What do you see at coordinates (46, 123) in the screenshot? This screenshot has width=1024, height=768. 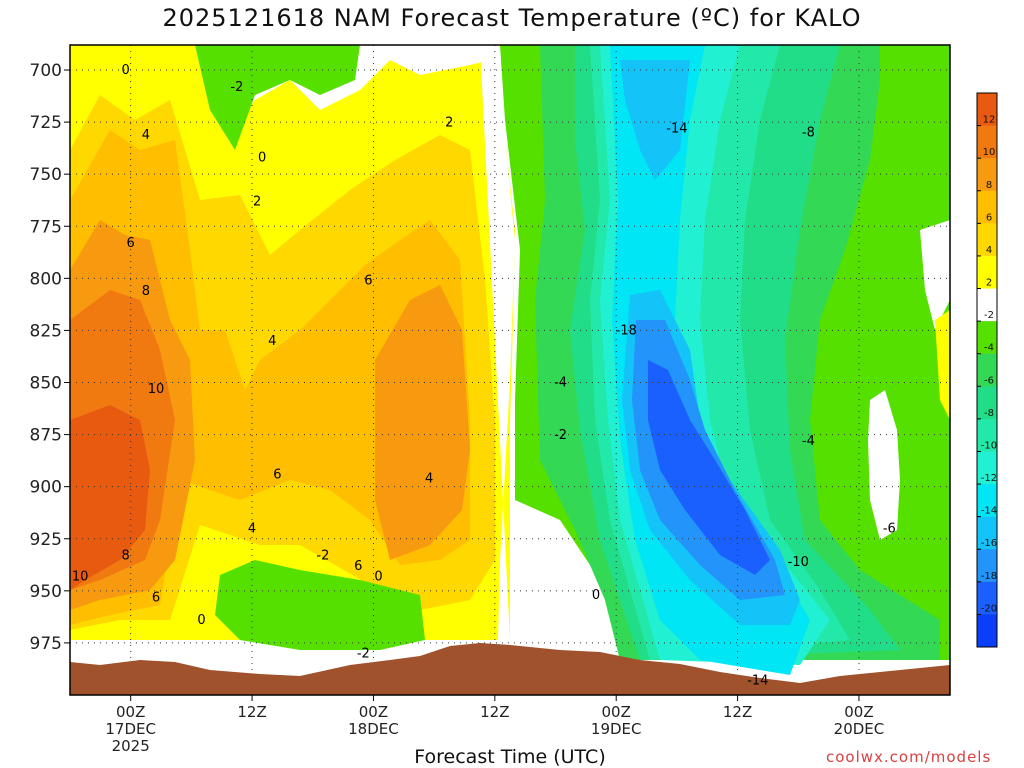 I see `y-tick-label: 725` at bounding box center [46, 123].